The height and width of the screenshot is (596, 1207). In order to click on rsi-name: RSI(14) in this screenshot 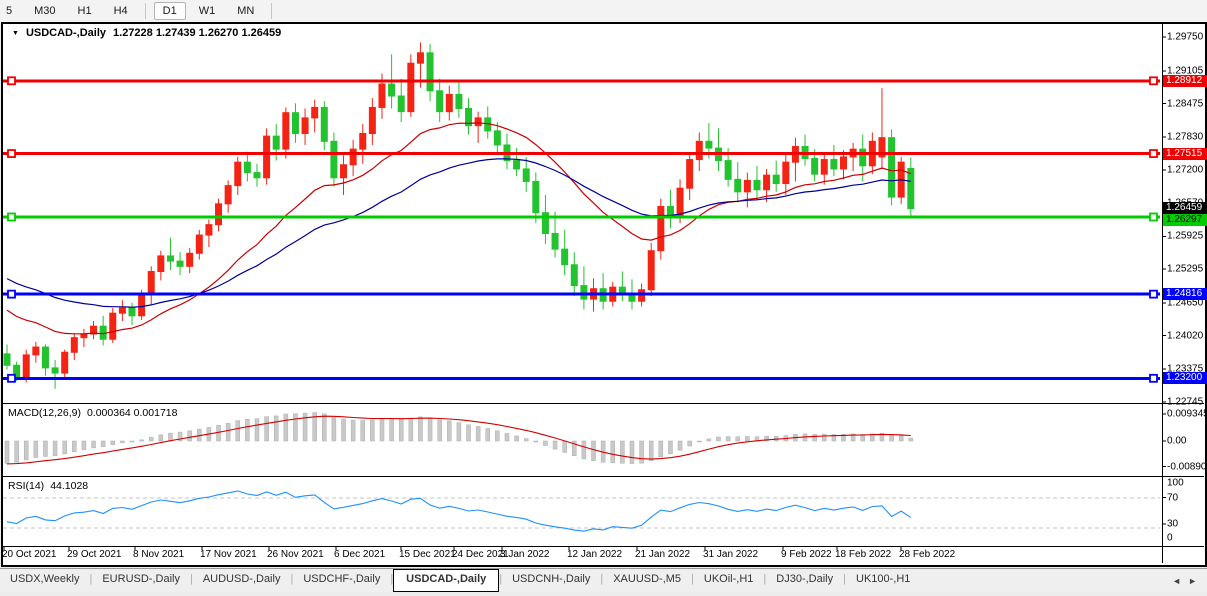, I will do `click(26, 486)`.